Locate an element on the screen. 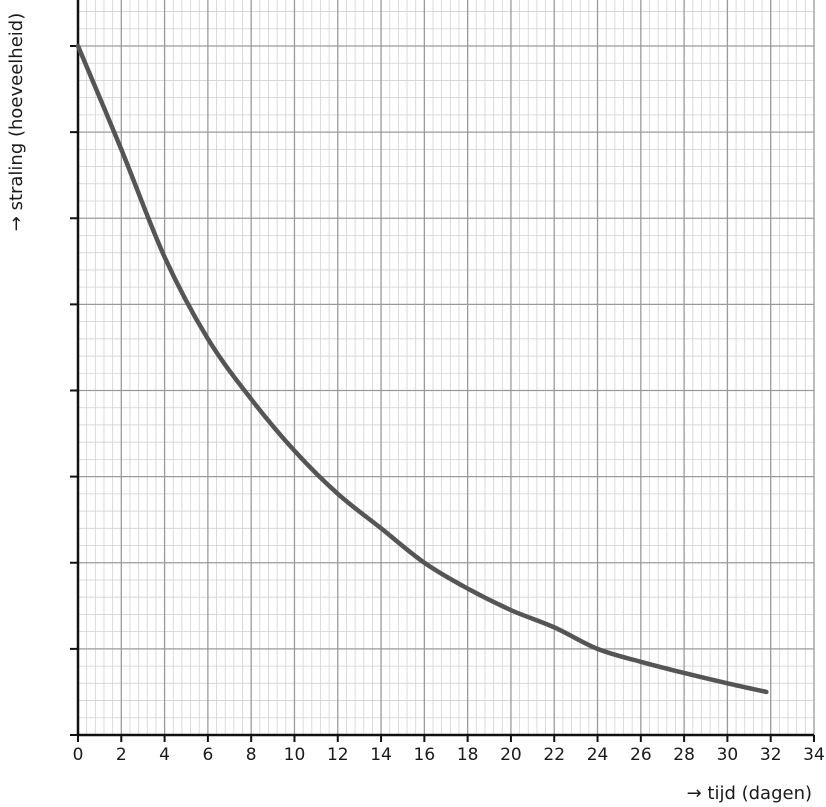 This screenshot has width=826, height=807. x-tick-label: 34 is located at coordinates (814, 755).